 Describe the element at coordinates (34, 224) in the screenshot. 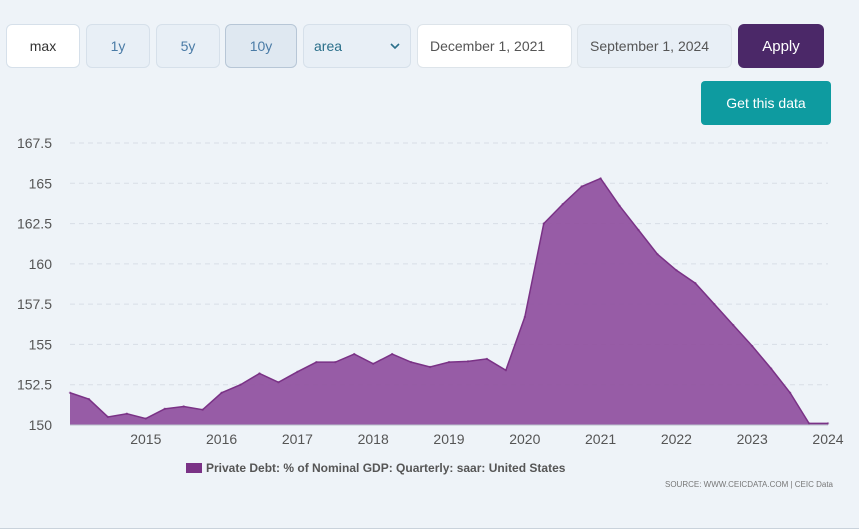

I see `y-tick-label: 162.5` at that location.